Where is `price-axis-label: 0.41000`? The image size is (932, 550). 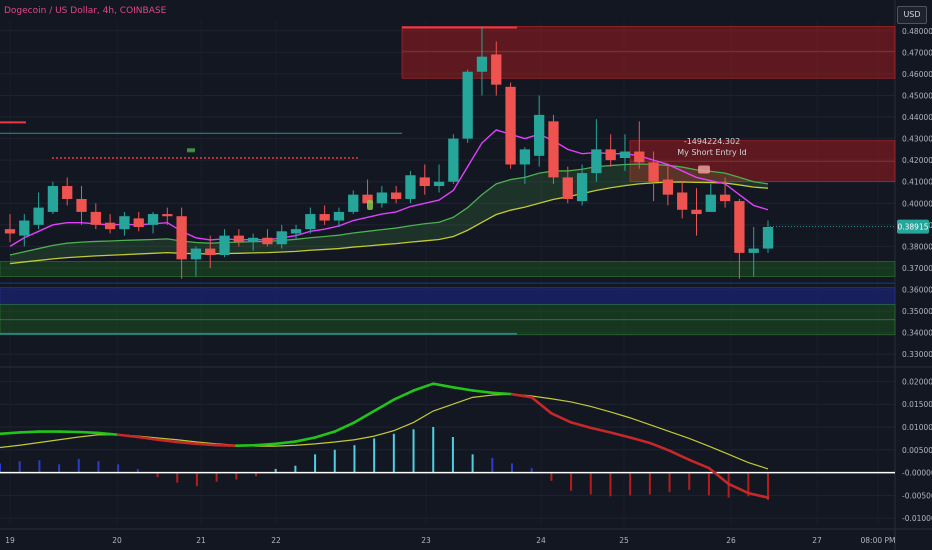
price-axis-label: 0.41000 is located at coordinates (917, 182).